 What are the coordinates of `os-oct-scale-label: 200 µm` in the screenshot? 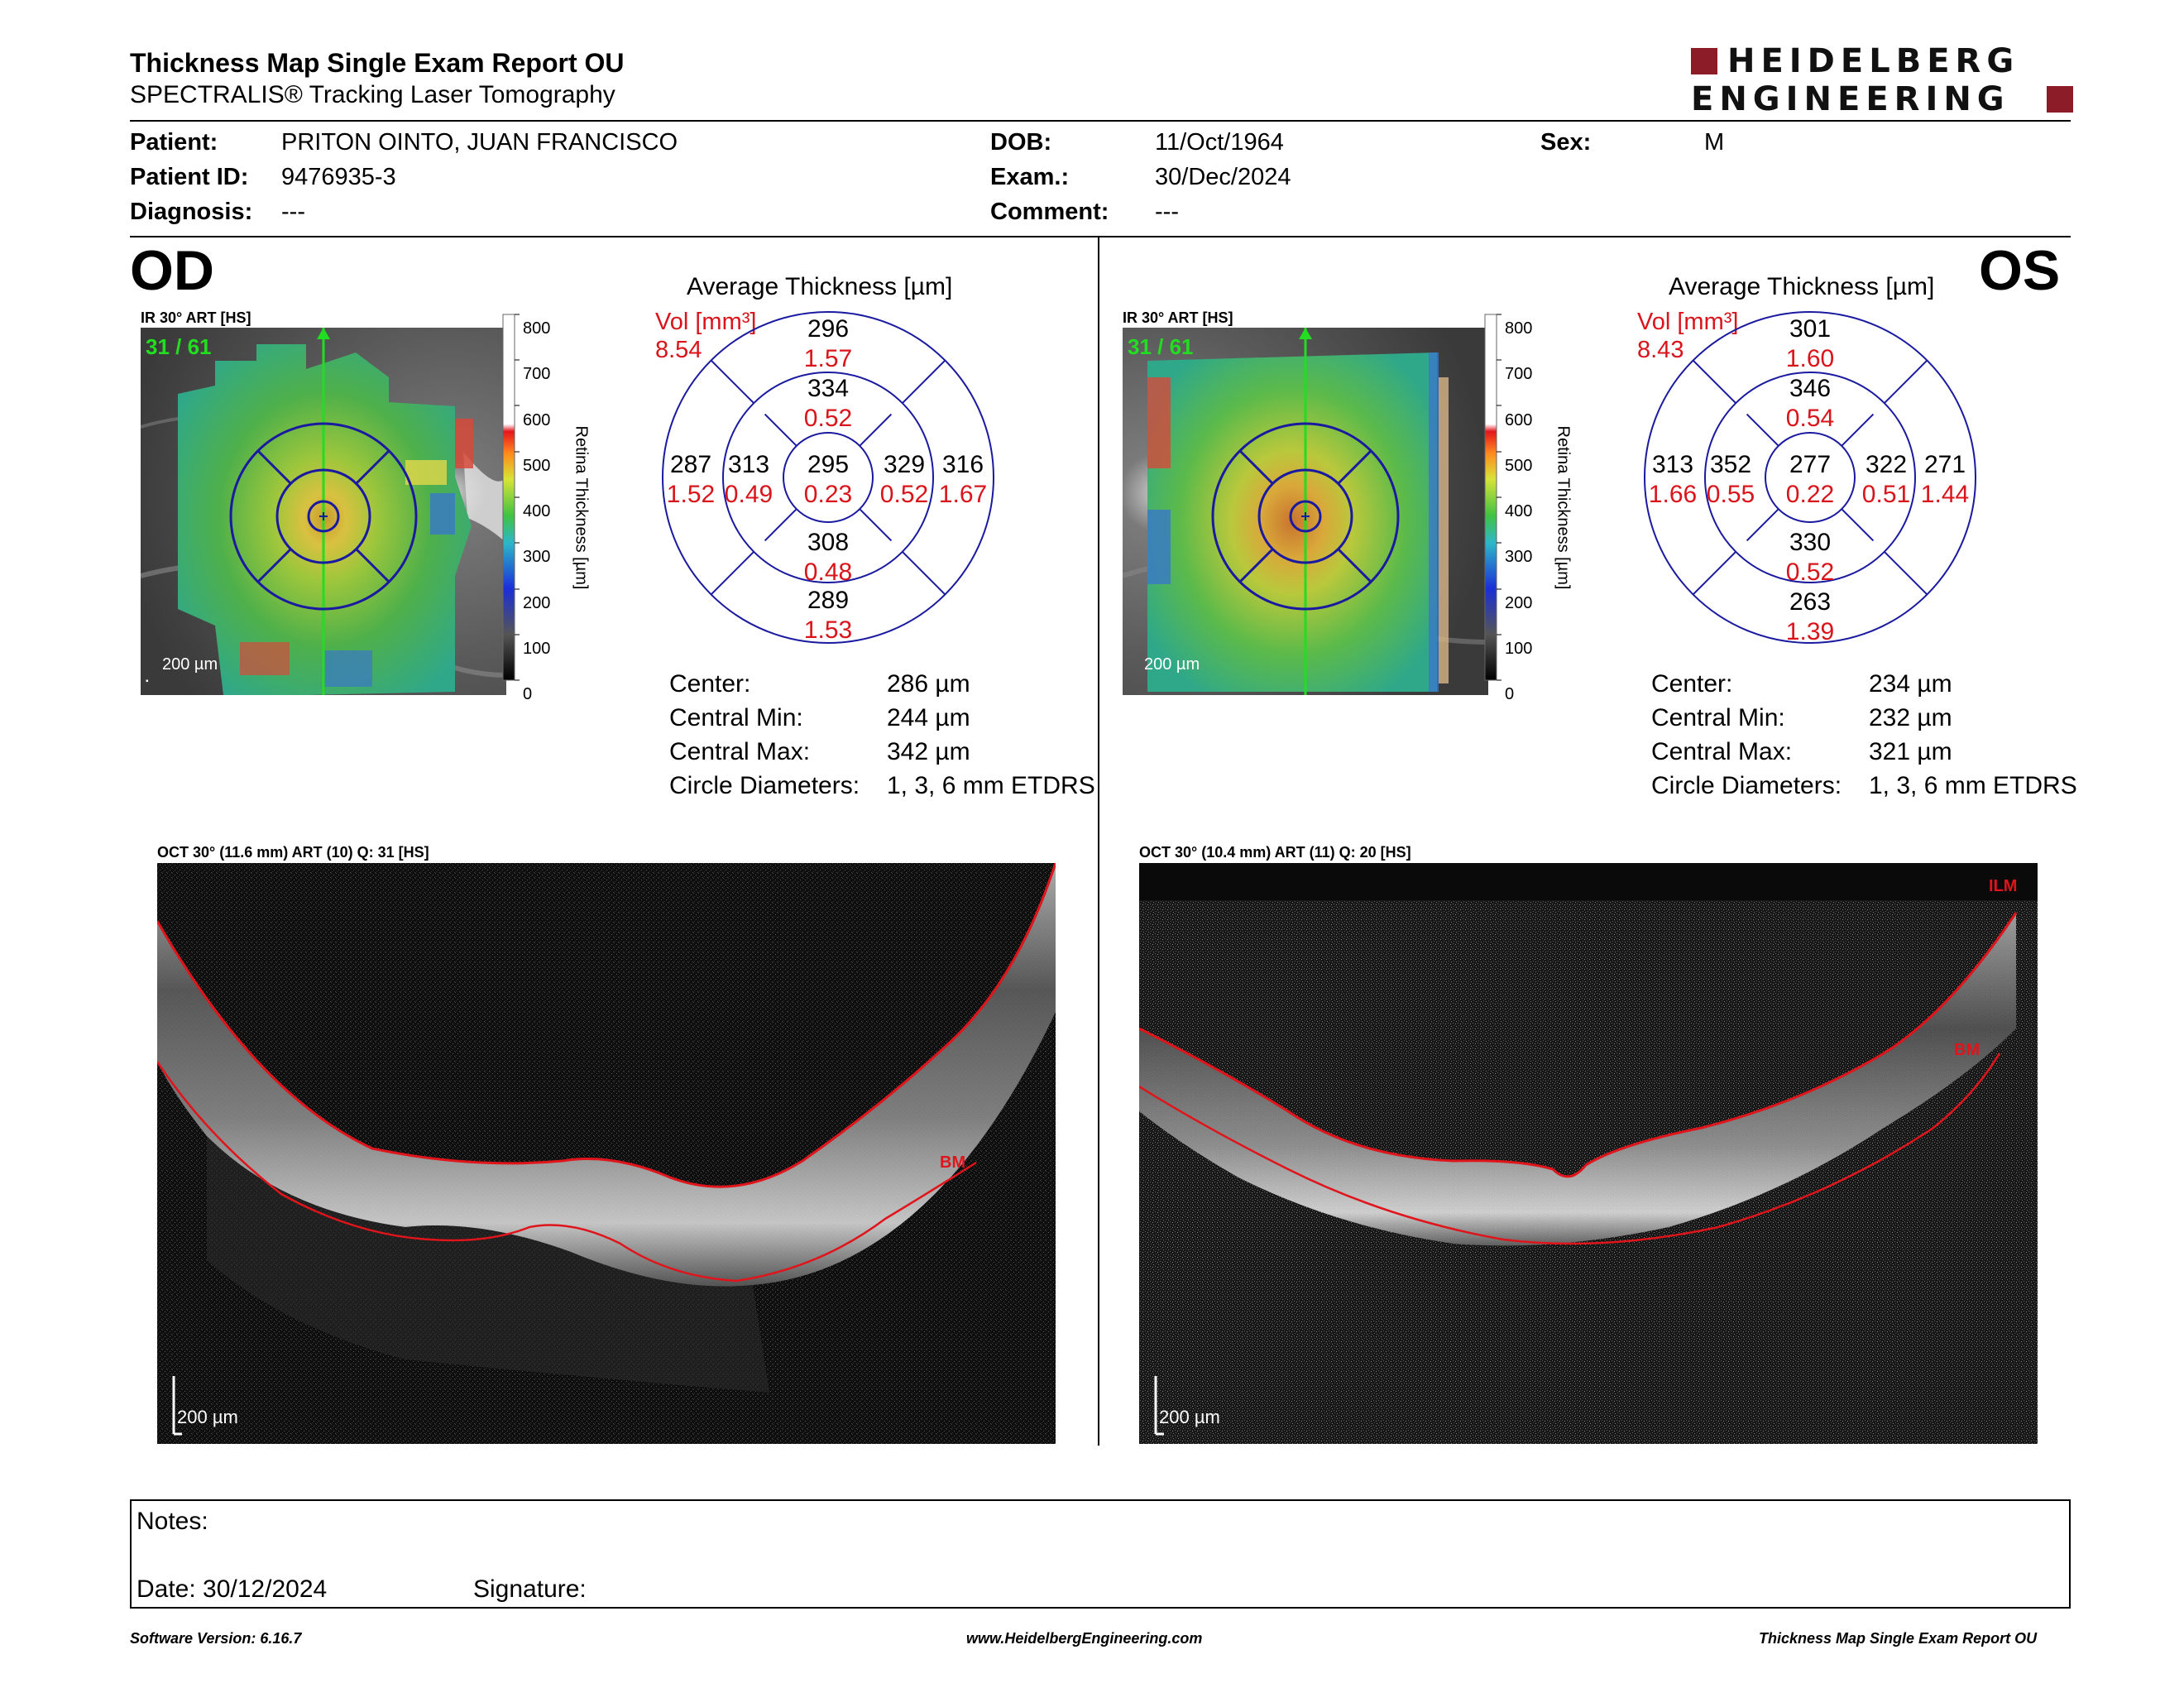 It's located at (1189, 1417).